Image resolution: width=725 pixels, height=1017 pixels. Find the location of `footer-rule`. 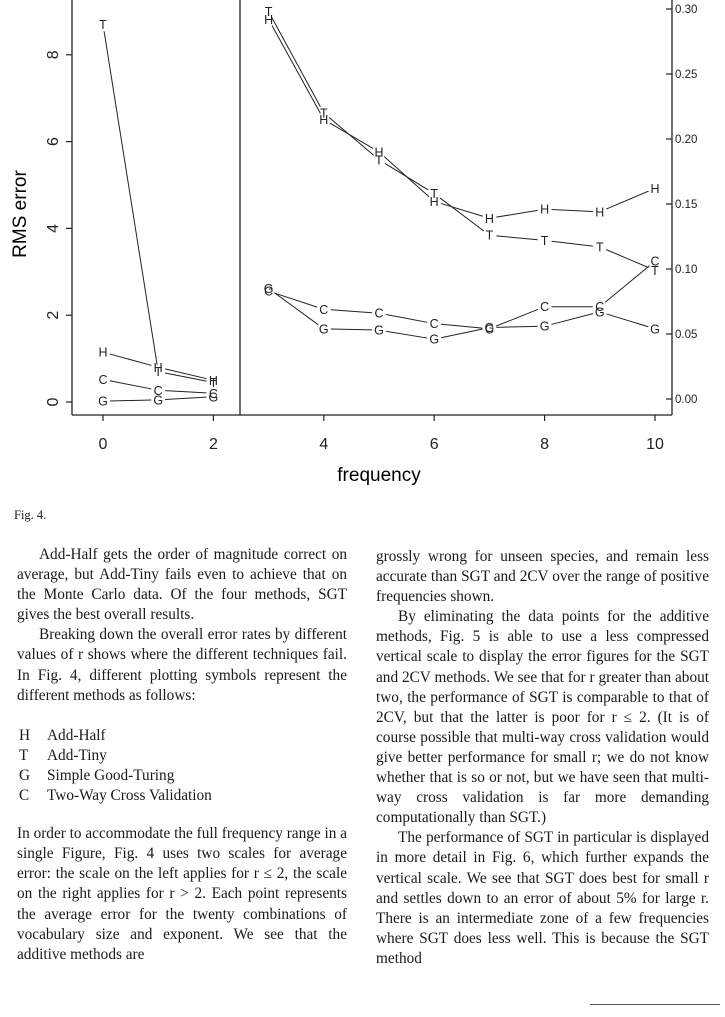

footer-rule is located at coordinates (655, 1004).